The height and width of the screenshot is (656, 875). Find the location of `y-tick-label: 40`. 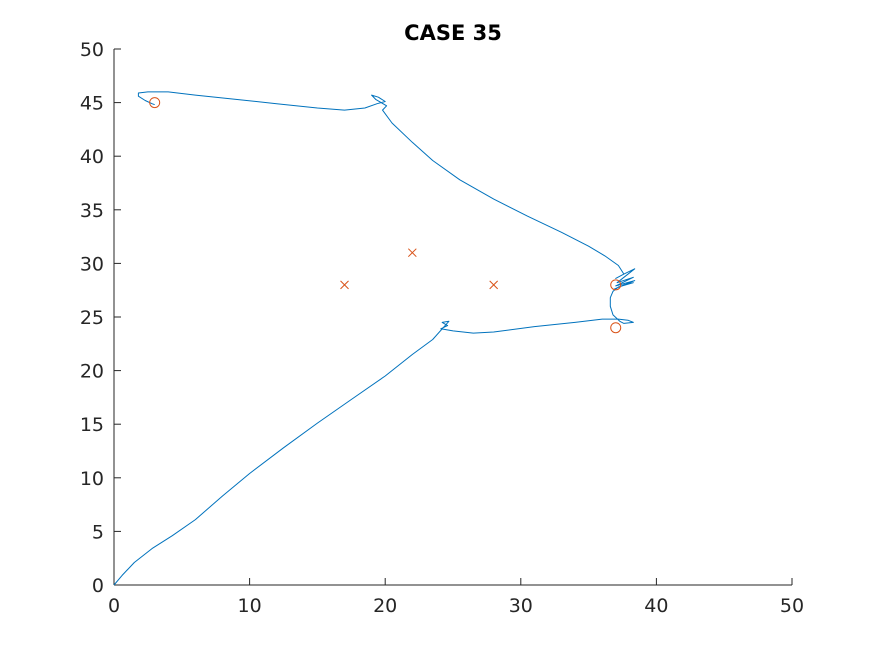

y-tick-label: 40 is located at coordinates (92, 157).